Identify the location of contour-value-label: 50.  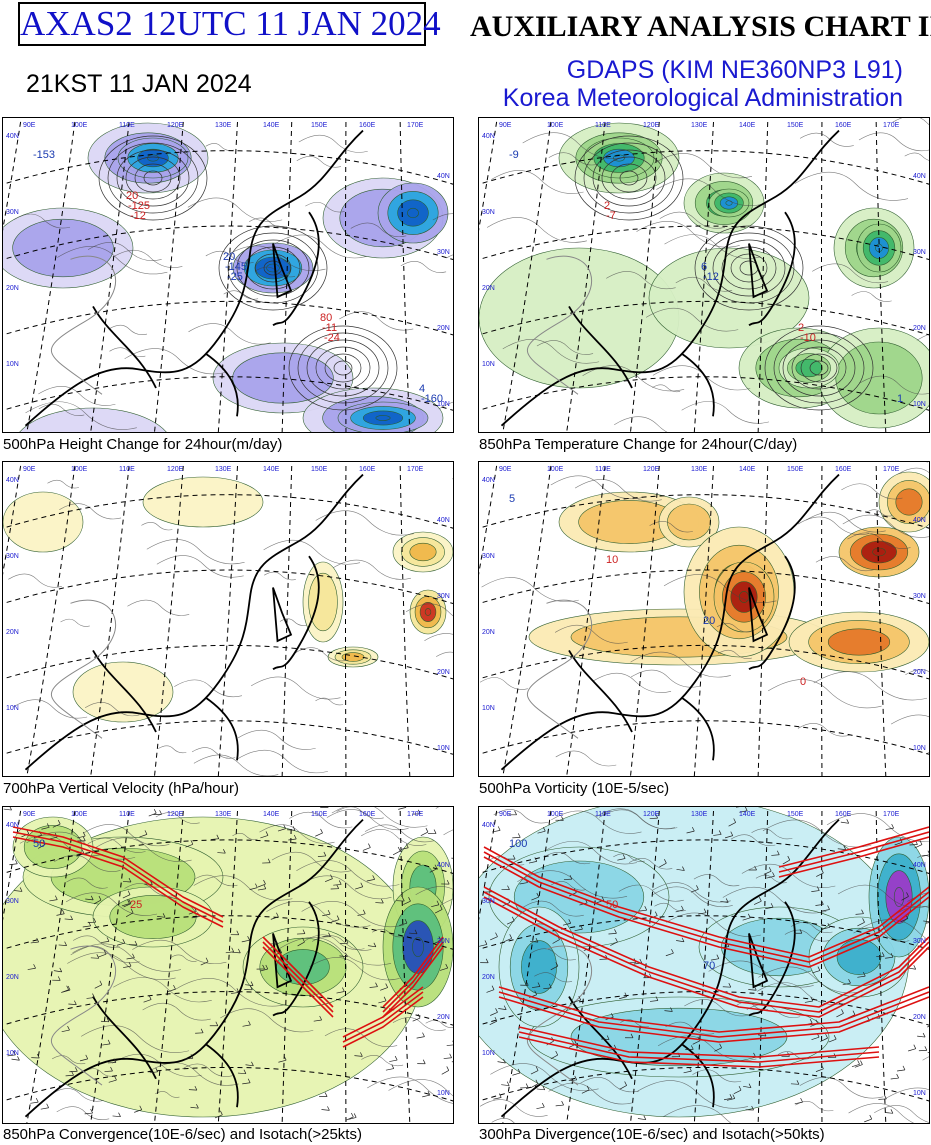
(612, 905).